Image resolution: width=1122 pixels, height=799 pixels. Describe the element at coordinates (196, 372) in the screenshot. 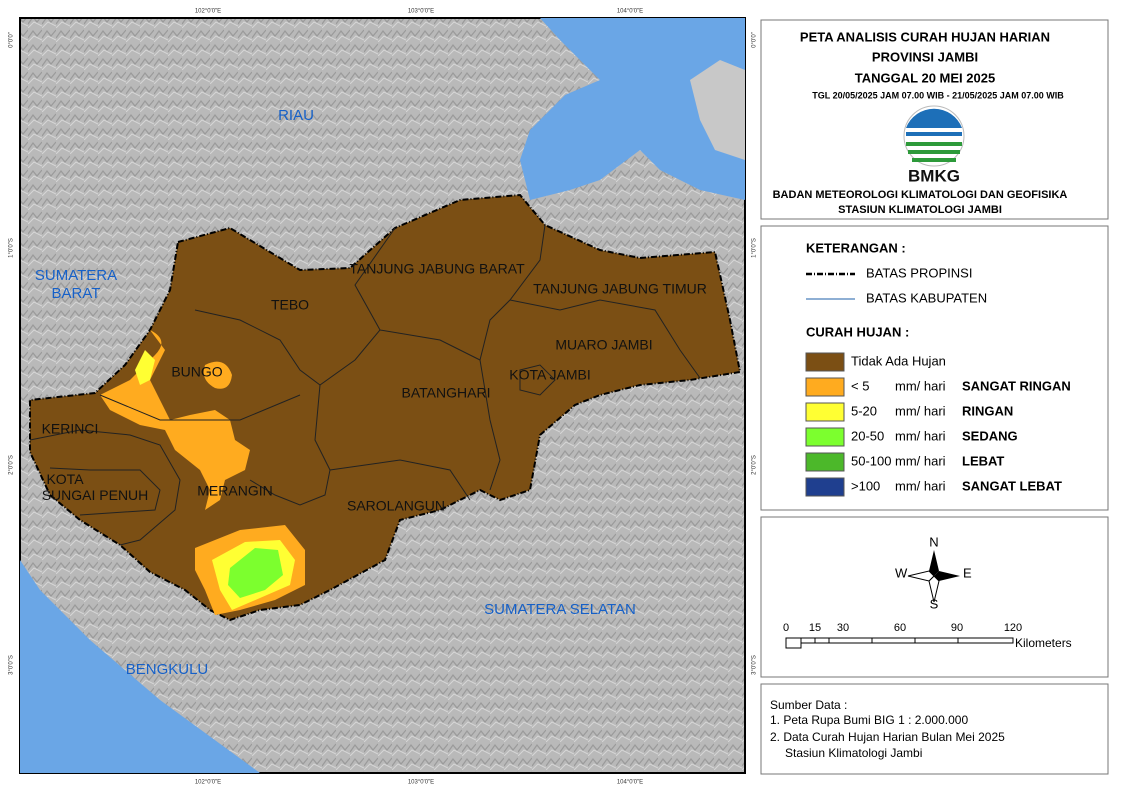

I see `district-label: BUNGO` at that location.